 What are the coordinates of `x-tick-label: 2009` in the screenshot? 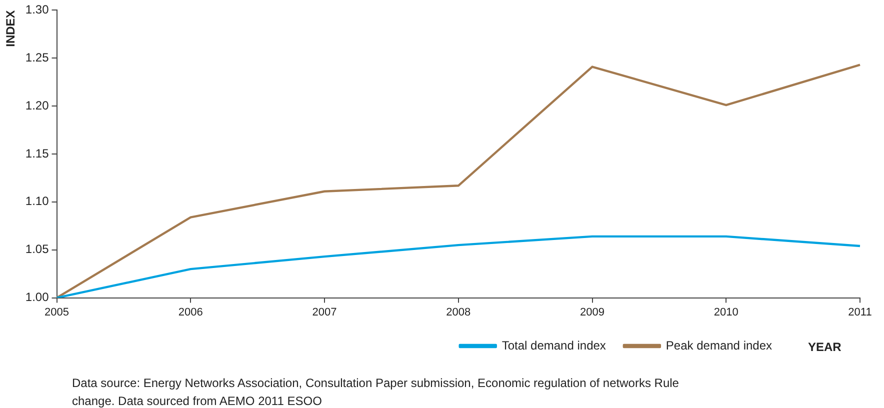 It's located at (592, 312).